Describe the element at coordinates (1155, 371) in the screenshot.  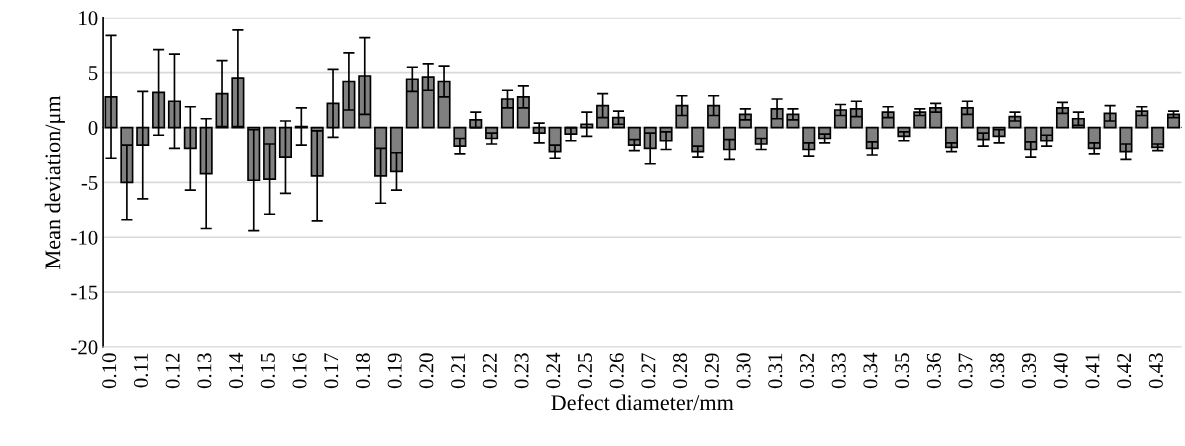
I see `x-tick-label: 0.43` at that location.